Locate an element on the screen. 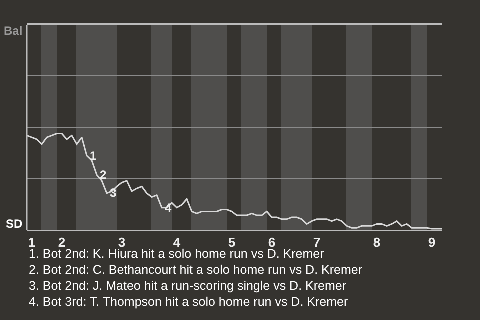  text: SD is located at coordinates (15, 224).